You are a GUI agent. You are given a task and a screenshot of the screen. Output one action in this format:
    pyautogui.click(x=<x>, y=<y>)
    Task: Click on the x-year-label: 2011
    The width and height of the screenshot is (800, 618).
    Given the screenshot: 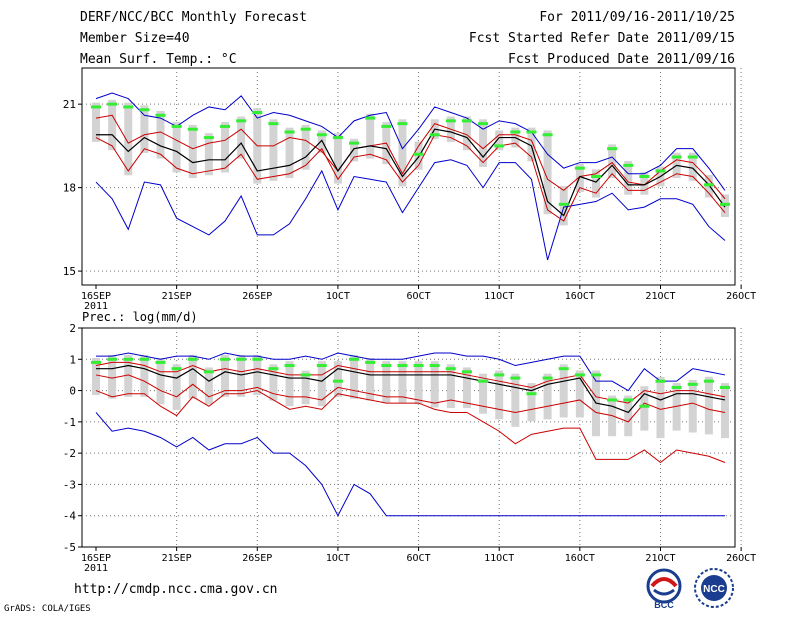 What is the action you would take?
    pyautogui.click(x=96, y=568)
    